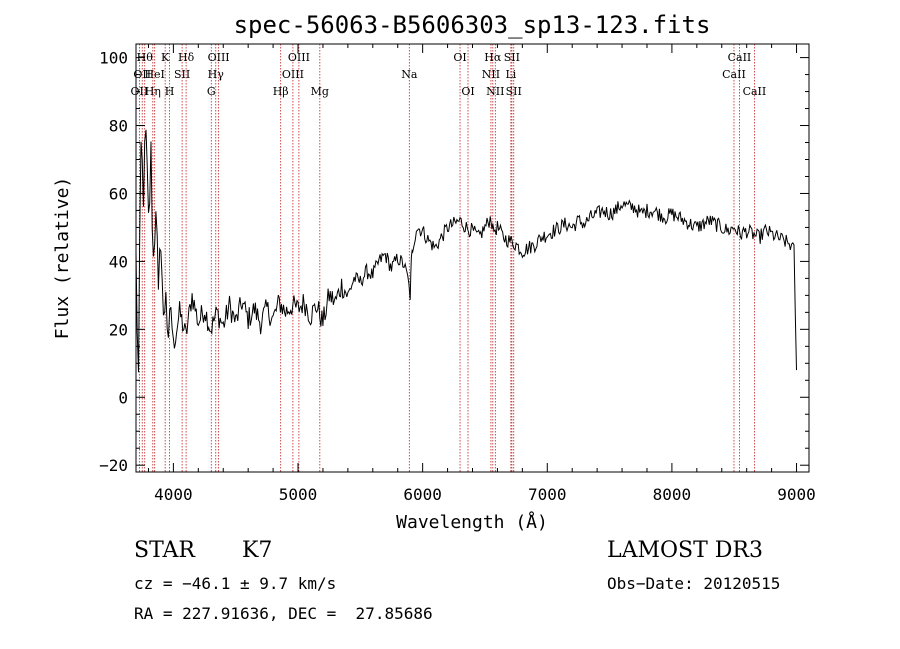  Describe the element at coordinates (547, 494) in the screenshot. I see `x-tick-label: 7000` at that location.